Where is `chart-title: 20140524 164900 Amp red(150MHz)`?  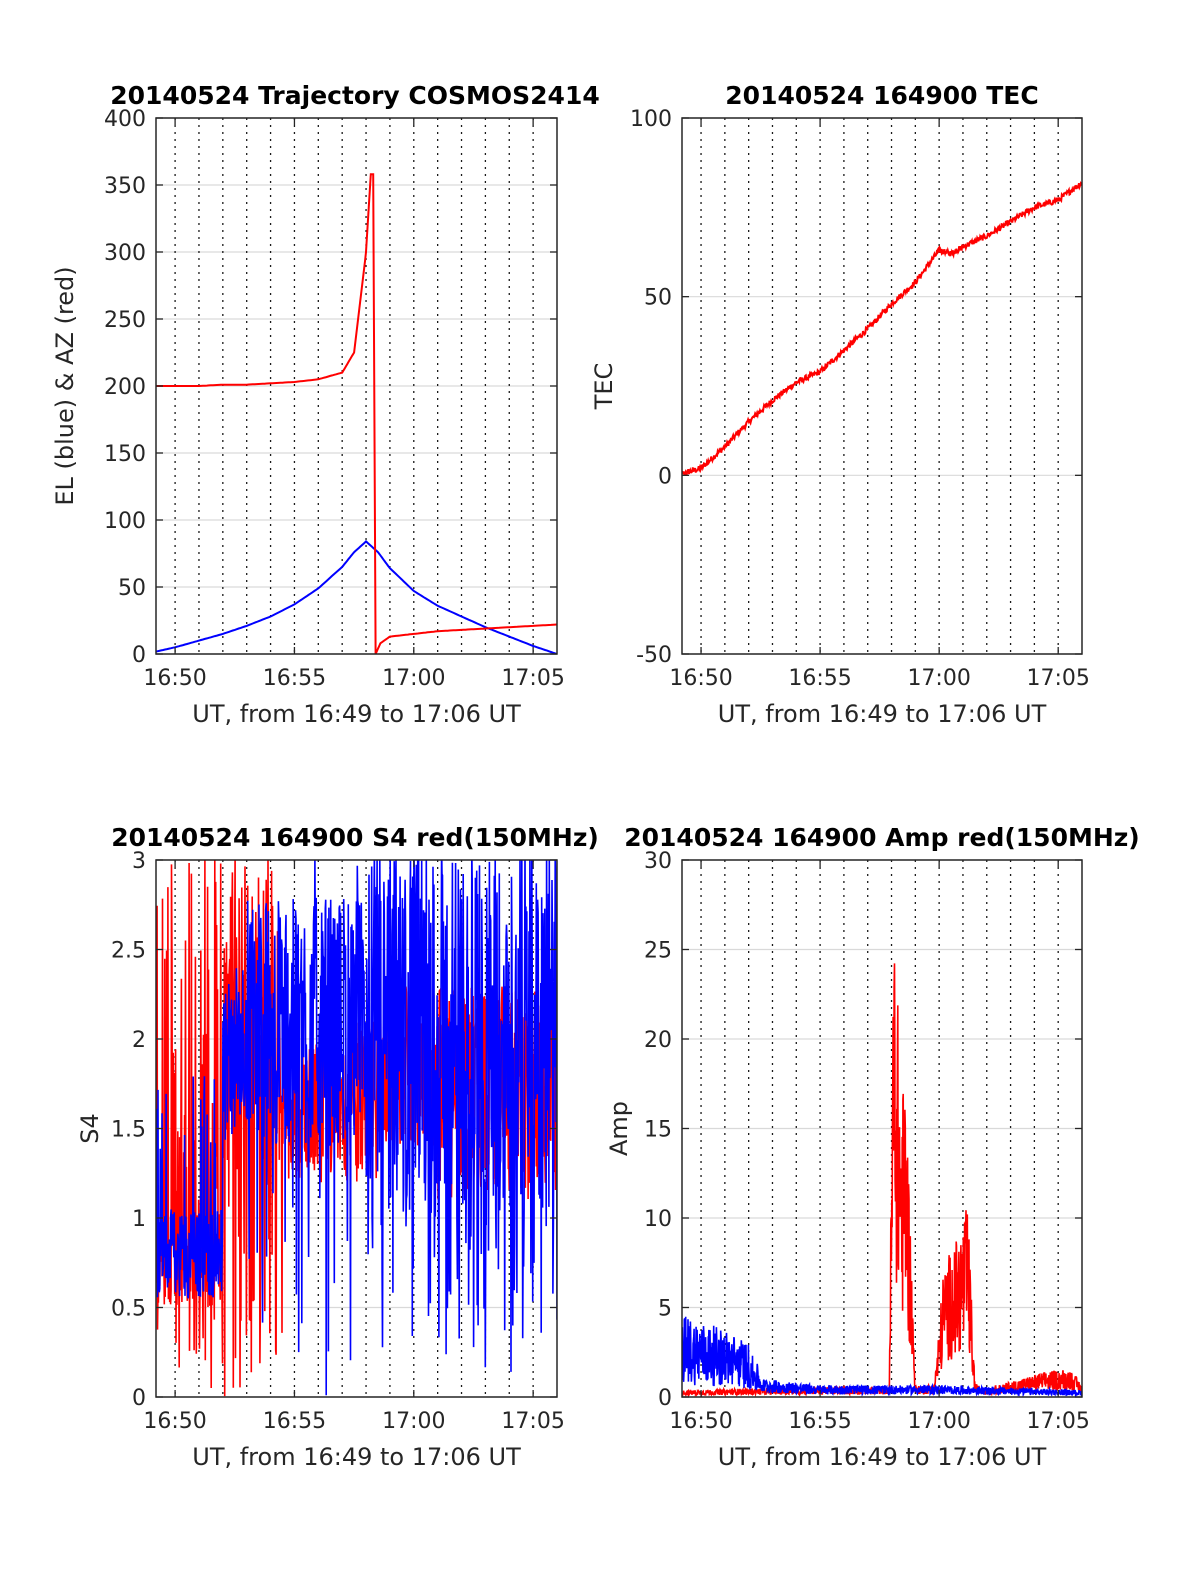 chart-title: 20140524 164900 Amp red(150MHz) is located at coordinates (882, 837).